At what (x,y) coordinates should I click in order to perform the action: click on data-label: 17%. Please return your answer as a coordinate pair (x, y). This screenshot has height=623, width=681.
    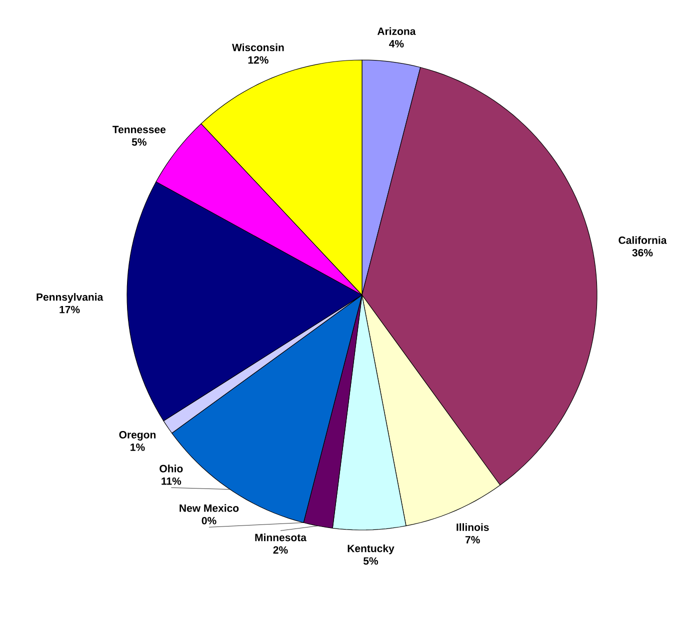
    Looking at the image, I should click on (70, 310).